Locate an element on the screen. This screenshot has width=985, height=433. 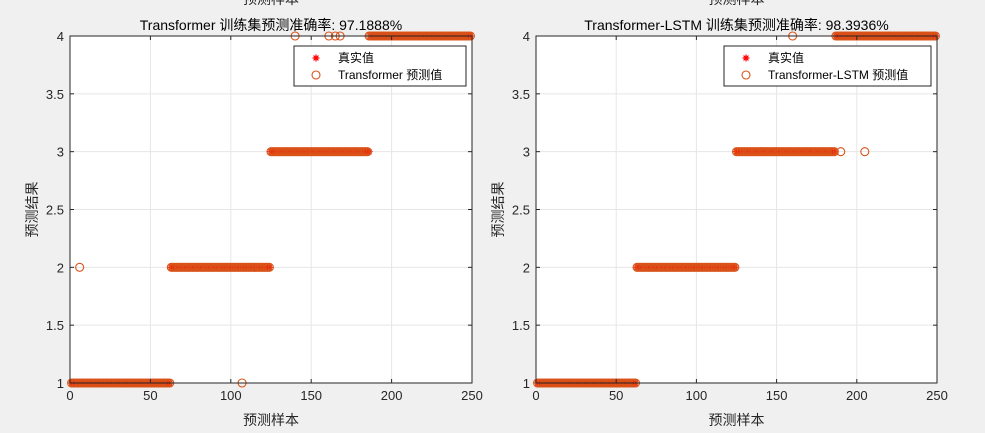
legend: 真实值 Transformer 预测值 is located at coordinates (380, 66).